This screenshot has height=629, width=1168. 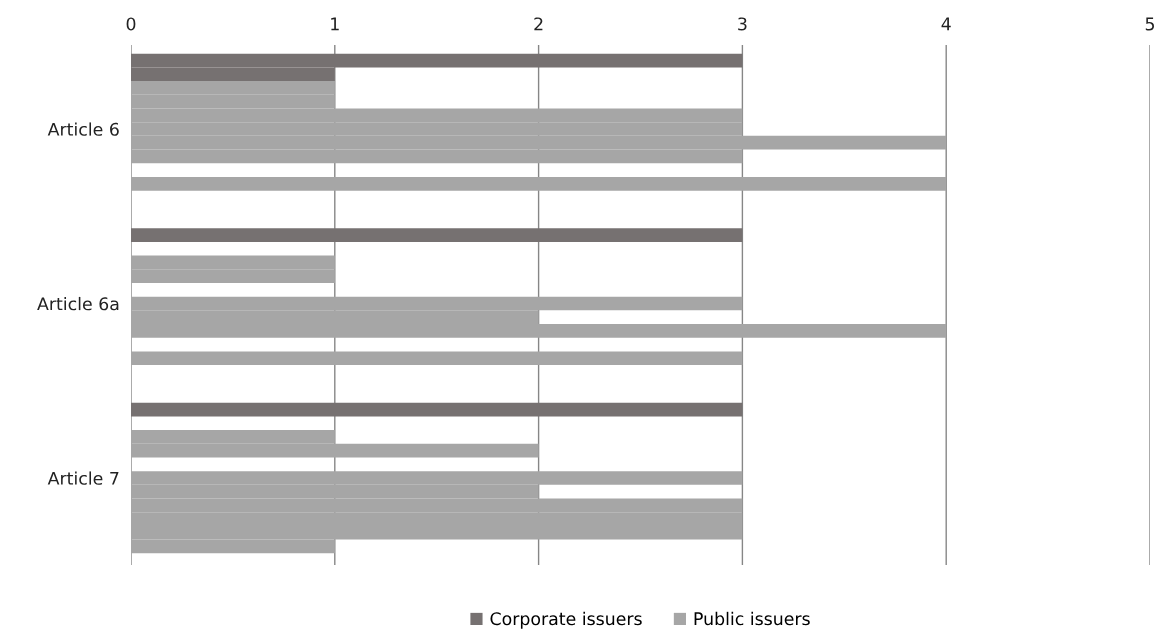 I want to click on legend-label: Public issuers, so click(x=752, y=618).